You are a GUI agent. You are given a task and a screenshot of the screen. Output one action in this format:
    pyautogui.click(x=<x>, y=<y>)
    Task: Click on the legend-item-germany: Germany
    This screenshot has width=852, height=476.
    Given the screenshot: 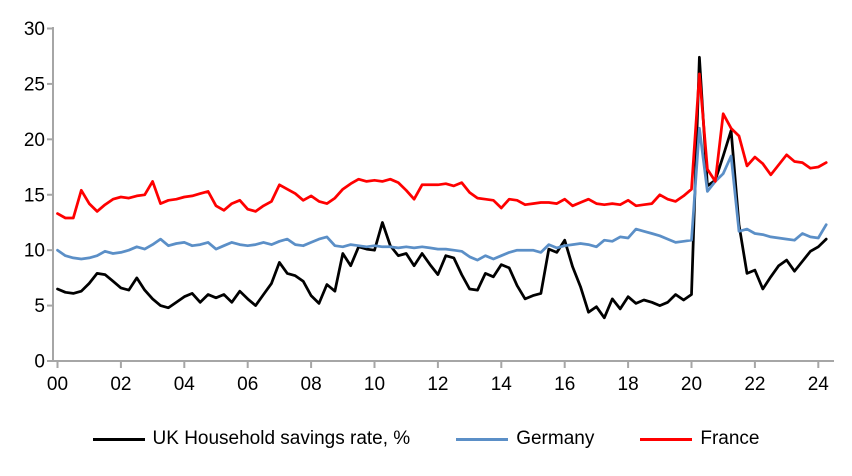 What is the action you would take?
    pyautogui.click(x=525, y=439)
    